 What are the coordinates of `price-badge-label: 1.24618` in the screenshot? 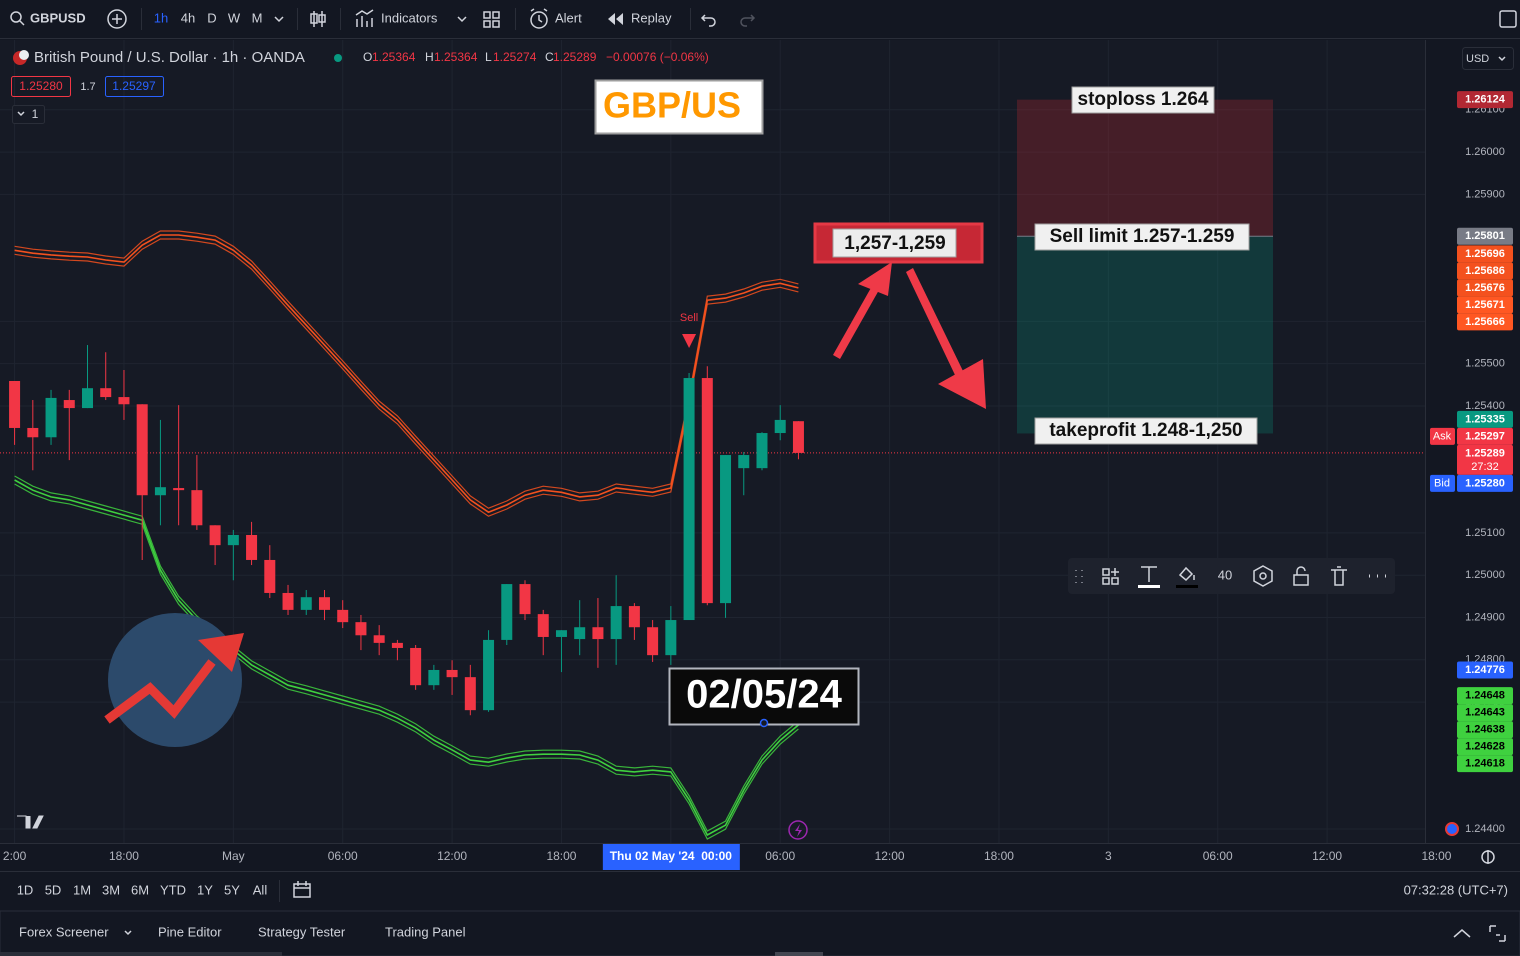 It's located at (1485, 764).